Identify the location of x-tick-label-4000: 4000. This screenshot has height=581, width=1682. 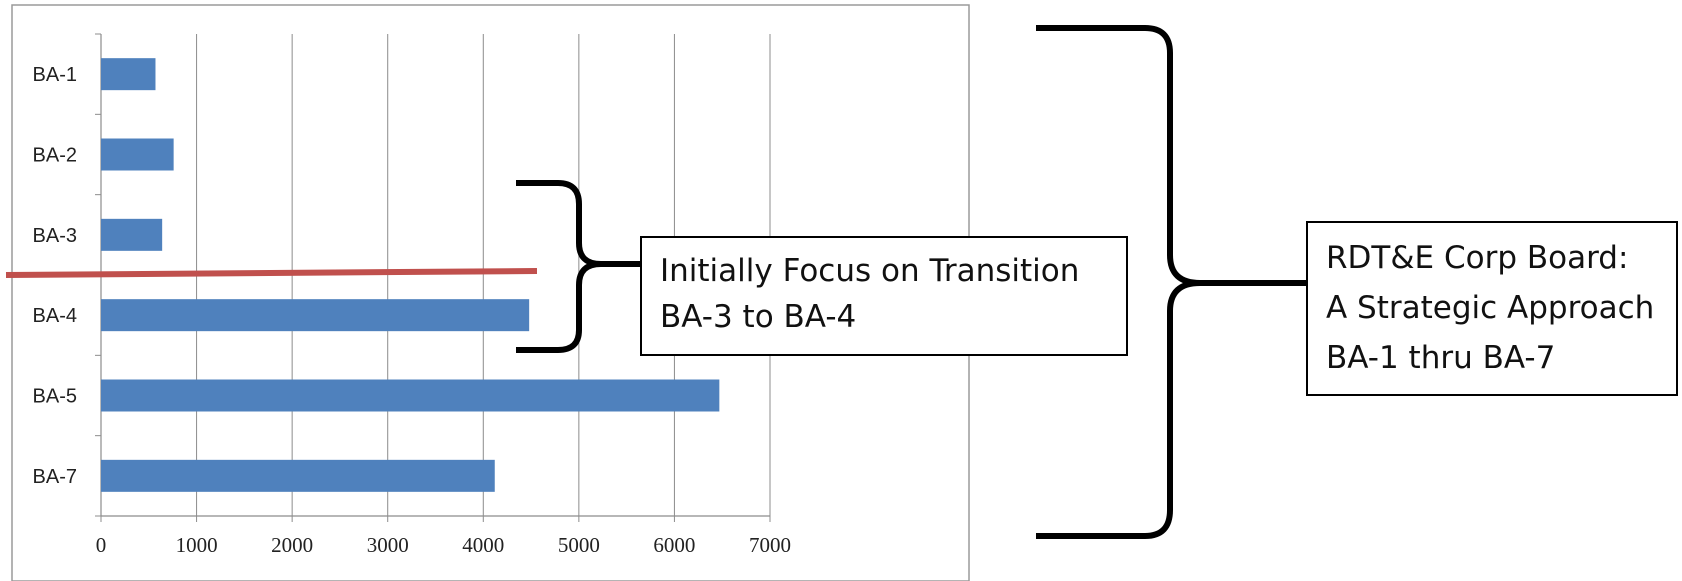
(483, 545).